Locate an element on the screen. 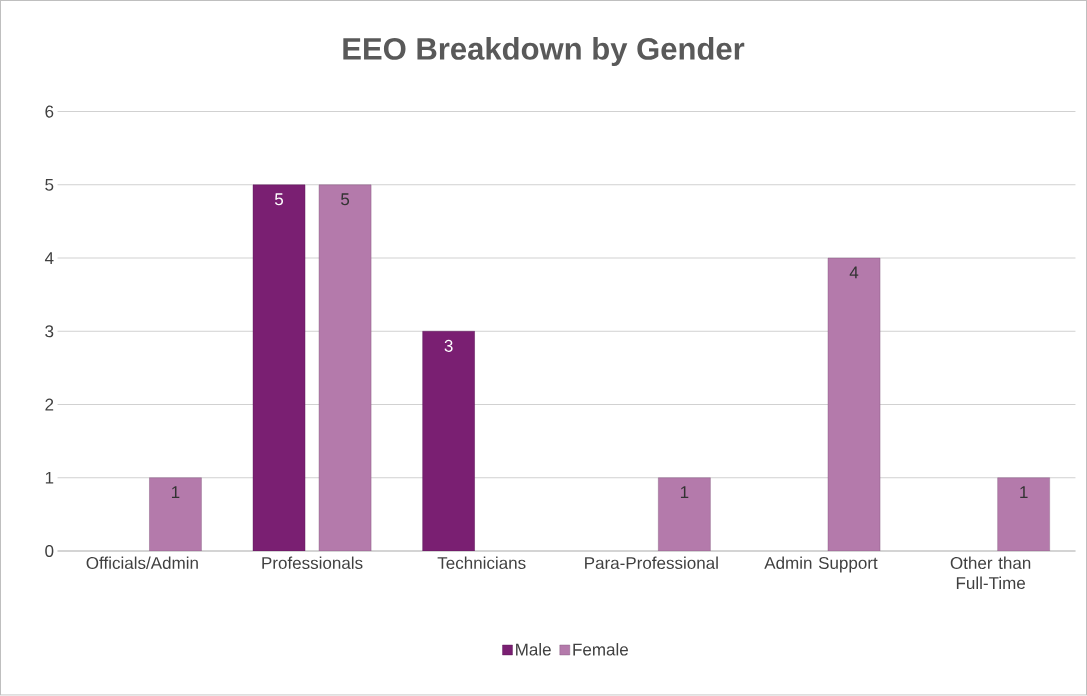 This screenshot has width=1087, height=696. y-tick-label: 4 is located at coordinates (49, 258).